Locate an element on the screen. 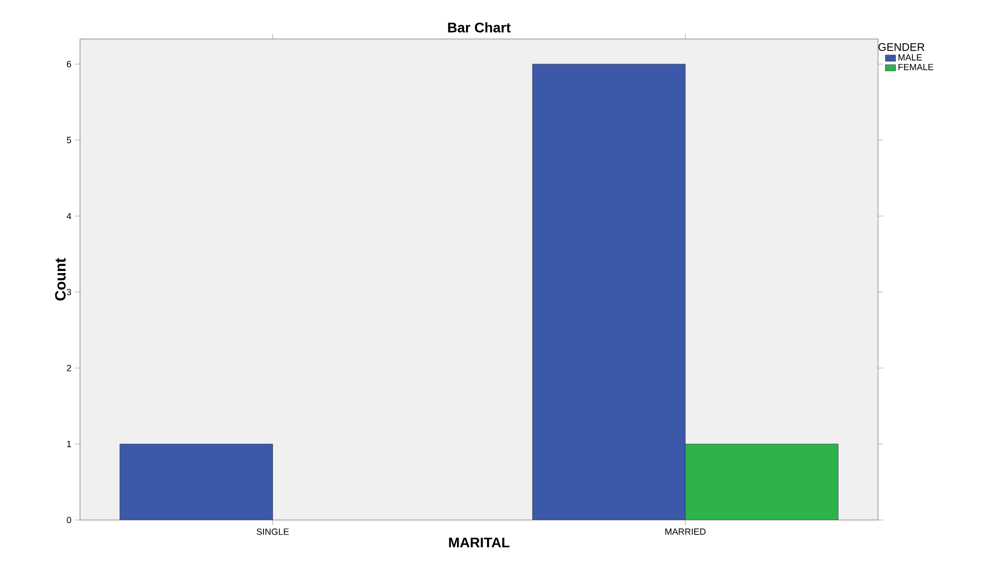  x-axis-title: MARITAL is located at coordinates (479, 543).